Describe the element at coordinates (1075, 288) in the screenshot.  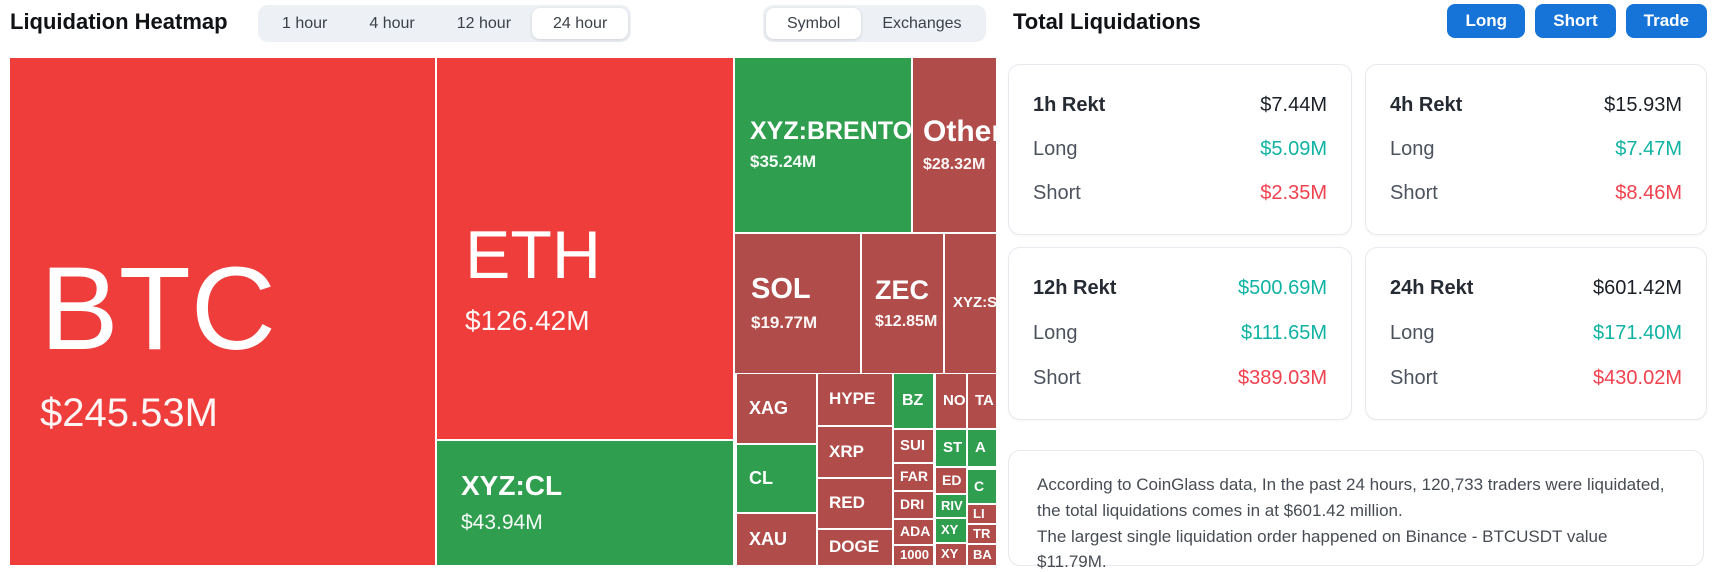
I see `period-label: 12h Rekt` at that location.